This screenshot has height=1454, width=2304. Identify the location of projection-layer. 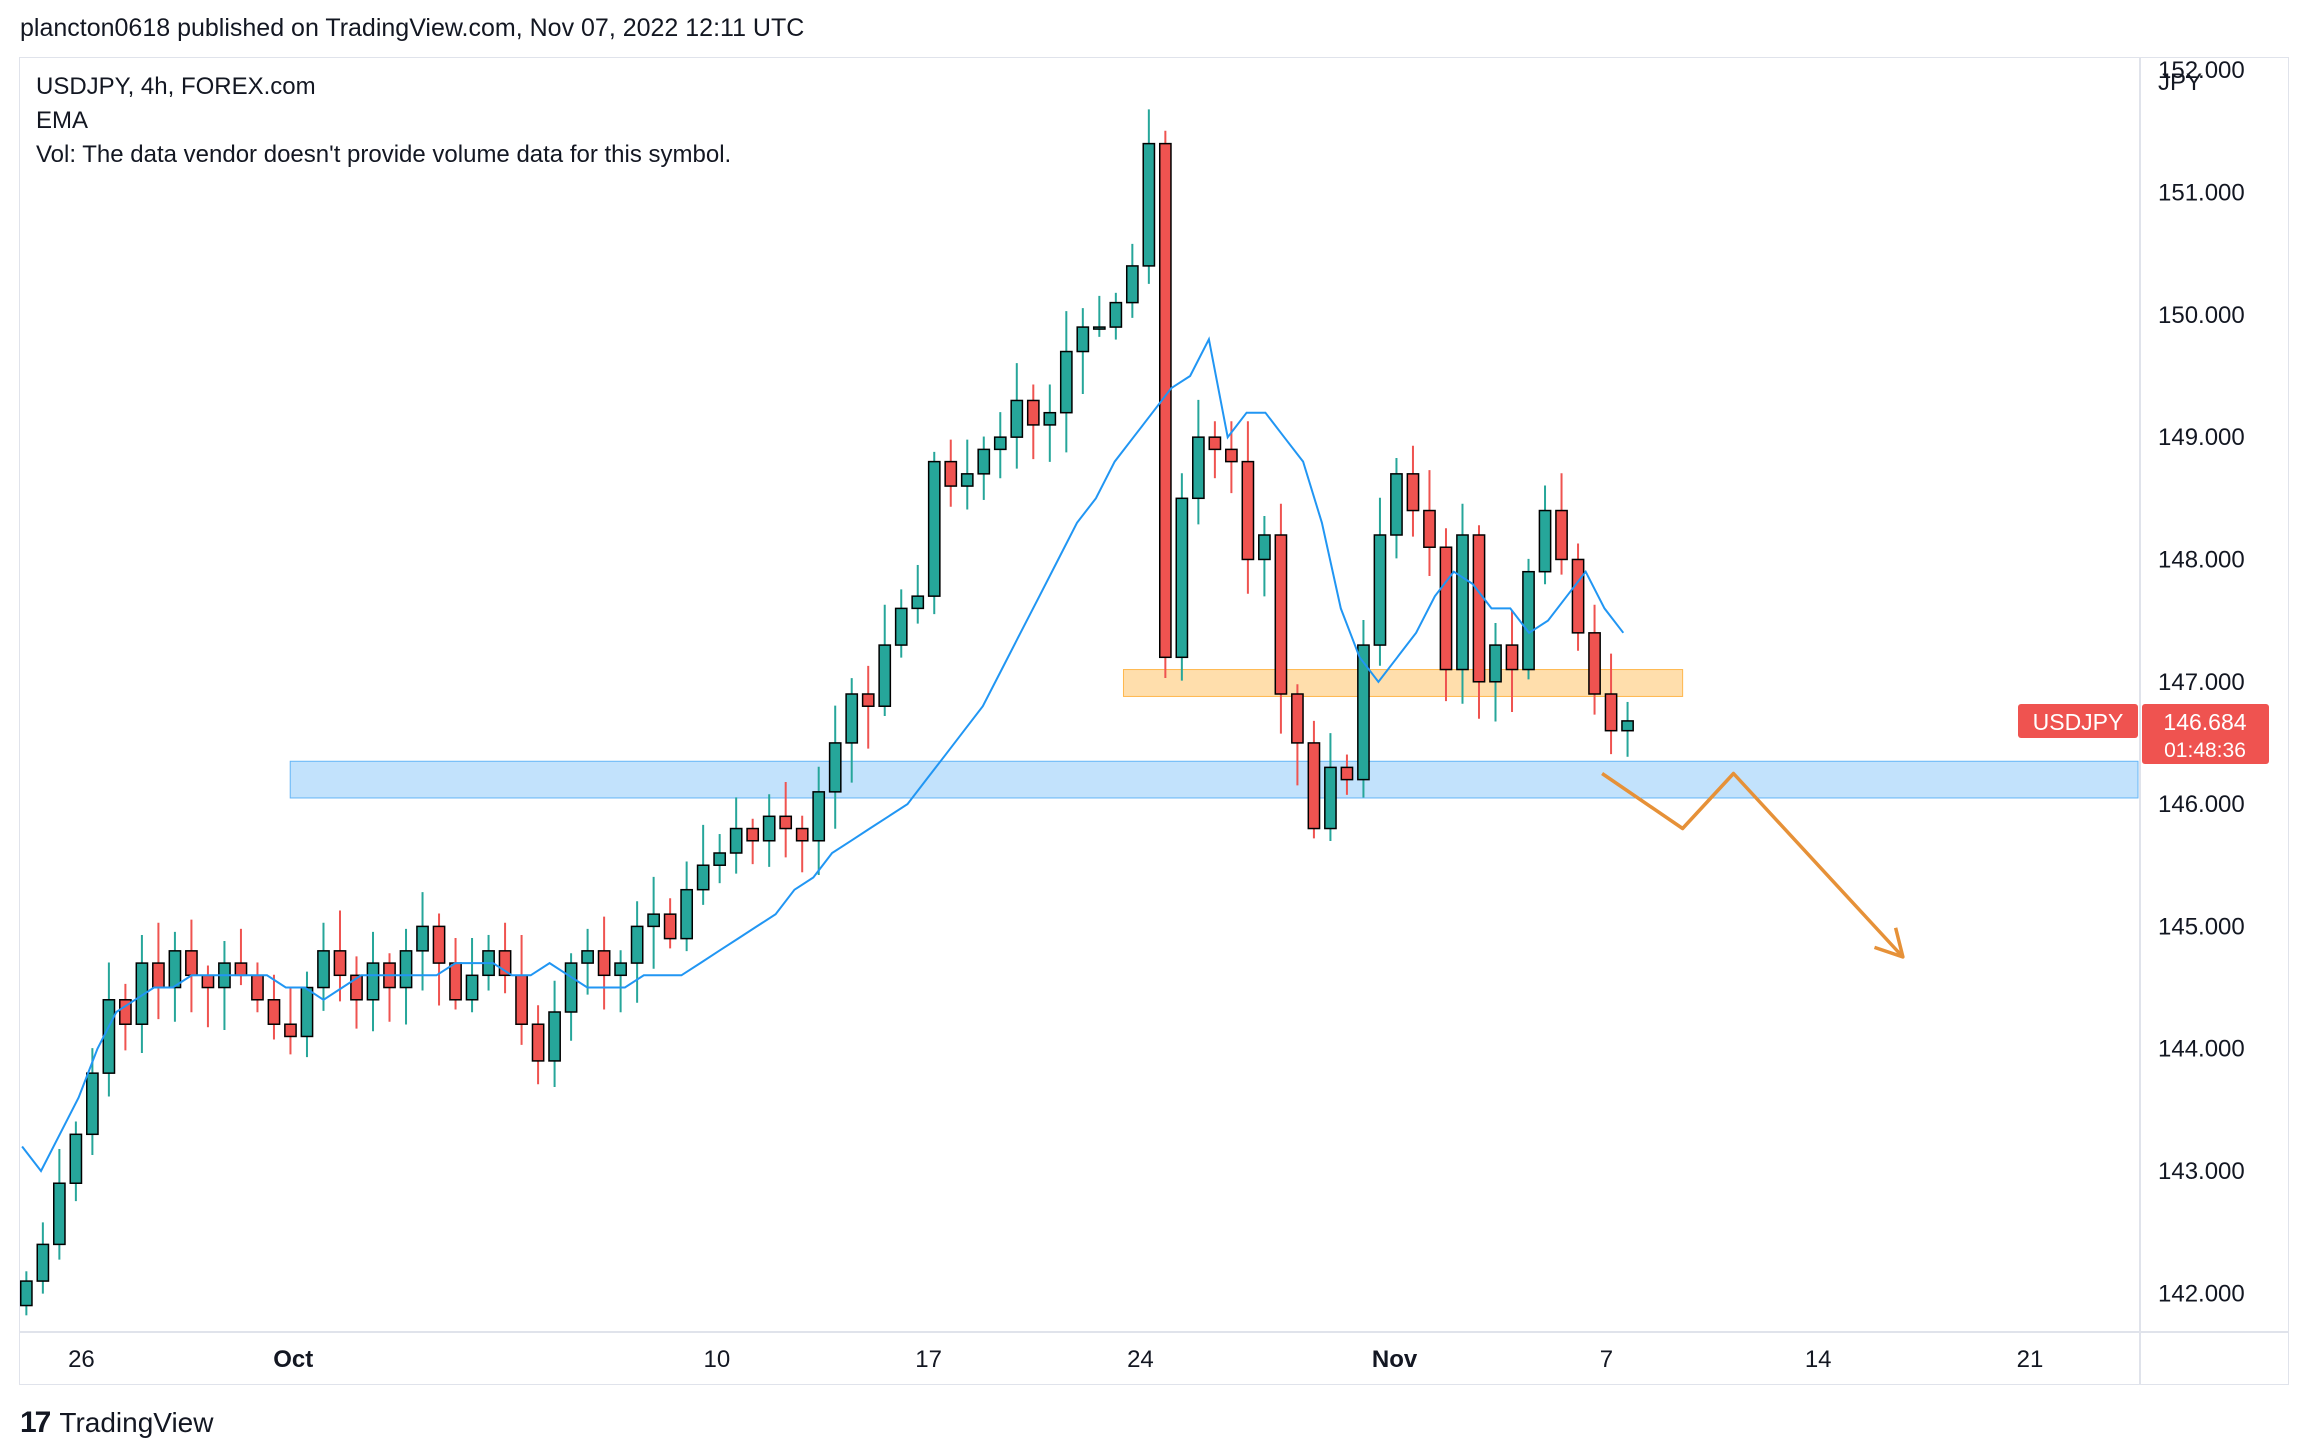
(1753, 865).